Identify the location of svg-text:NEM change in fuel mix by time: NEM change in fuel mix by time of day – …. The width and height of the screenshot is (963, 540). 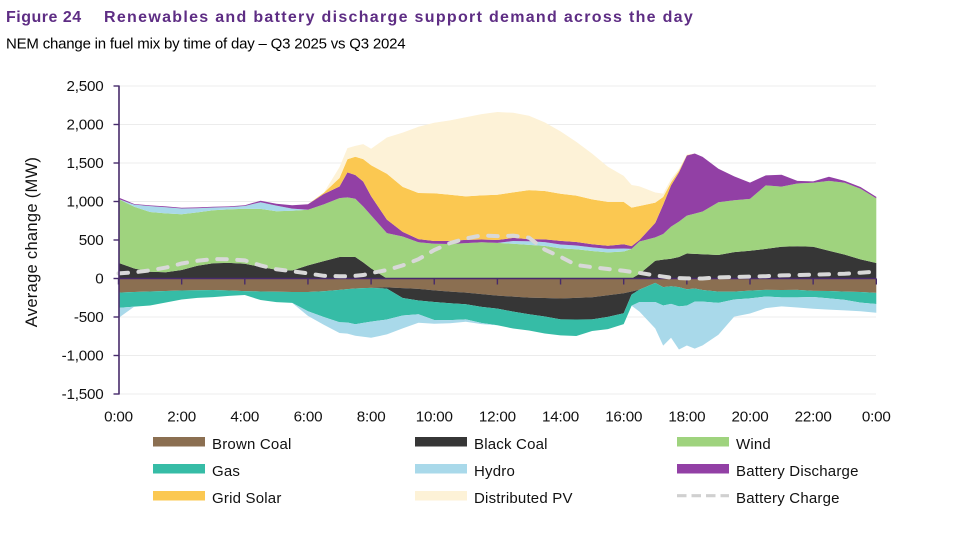
(205, 44).